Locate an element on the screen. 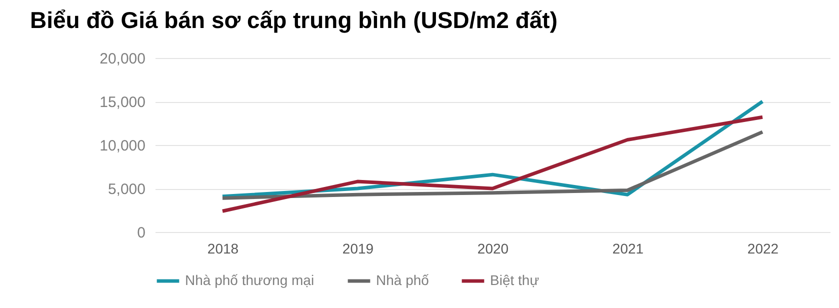 Image resolution: width=839 pixels, height=308 pixels. legend-label: Nhà phố thương mại is located at coordinates (249, 280).